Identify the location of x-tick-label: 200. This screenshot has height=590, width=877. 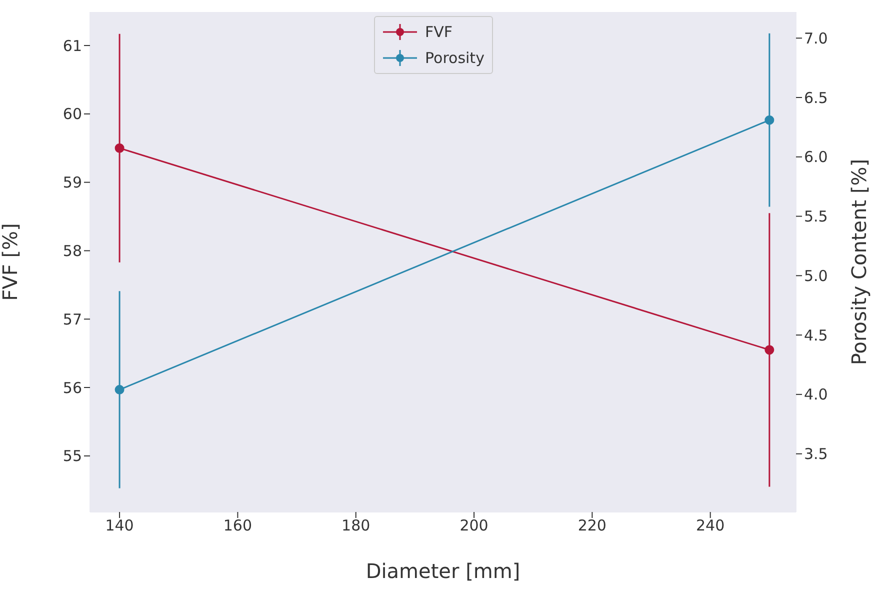
(474, 525).